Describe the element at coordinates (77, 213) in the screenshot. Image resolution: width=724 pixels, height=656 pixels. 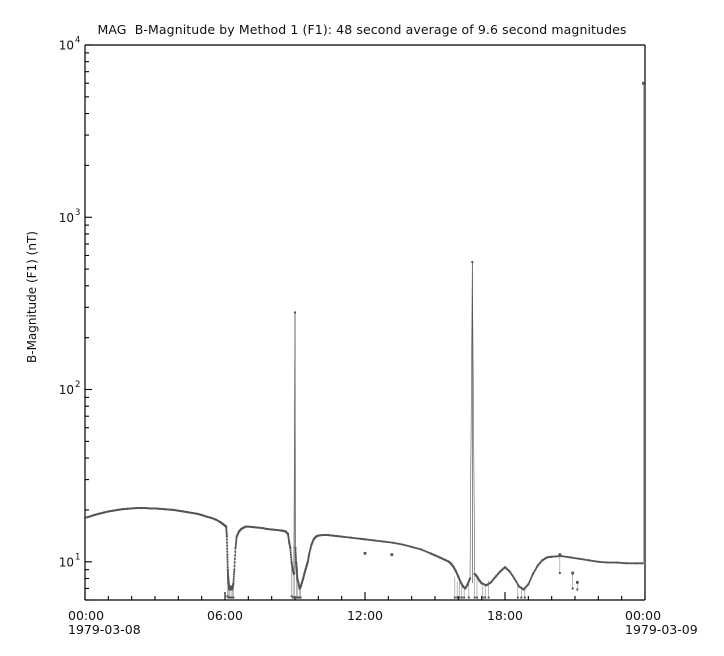
I see `y-tick-exponent: 3` at that location.